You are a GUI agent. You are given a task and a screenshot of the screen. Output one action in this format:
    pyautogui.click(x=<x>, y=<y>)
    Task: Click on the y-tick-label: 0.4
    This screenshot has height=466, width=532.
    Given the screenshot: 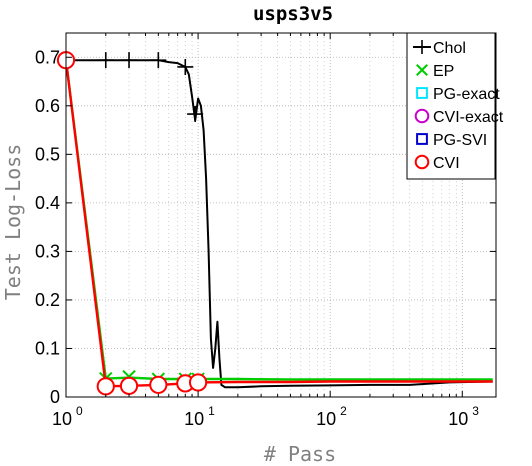 What is the action you would take?
    pyautogui.click(x=47, y=203)
    